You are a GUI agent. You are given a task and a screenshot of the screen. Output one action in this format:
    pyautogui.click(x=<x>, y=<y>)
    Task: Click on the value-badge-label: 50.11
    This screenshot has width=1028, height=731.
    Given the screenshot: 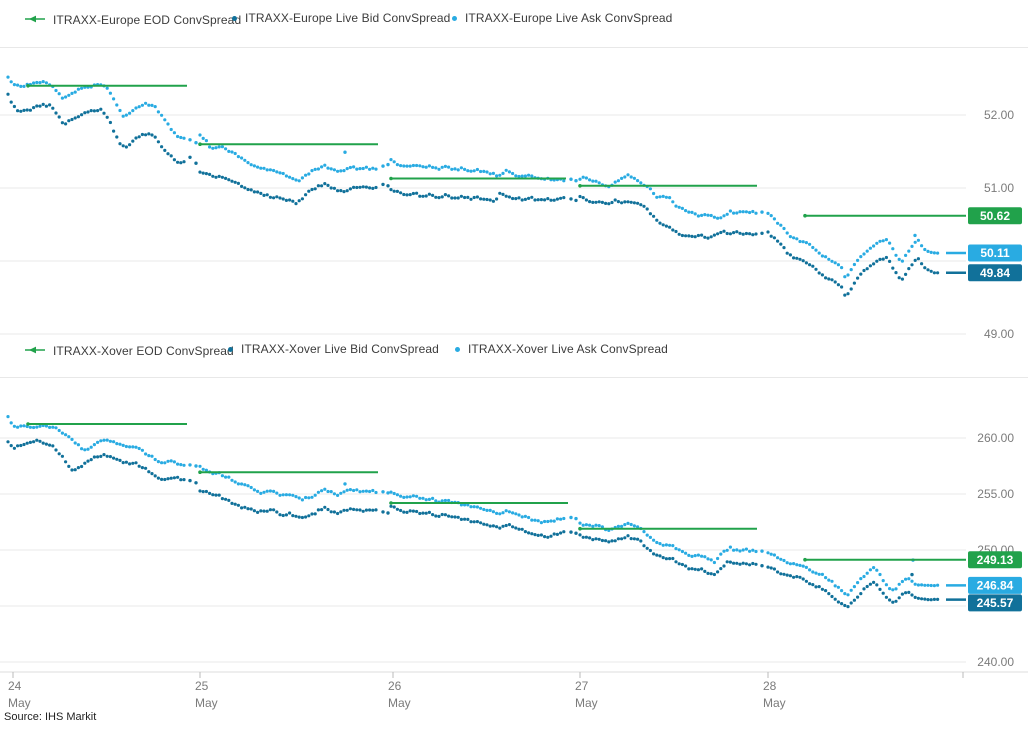 What is the action you would take?
    pyautogui.click(x=995, y=253)
    